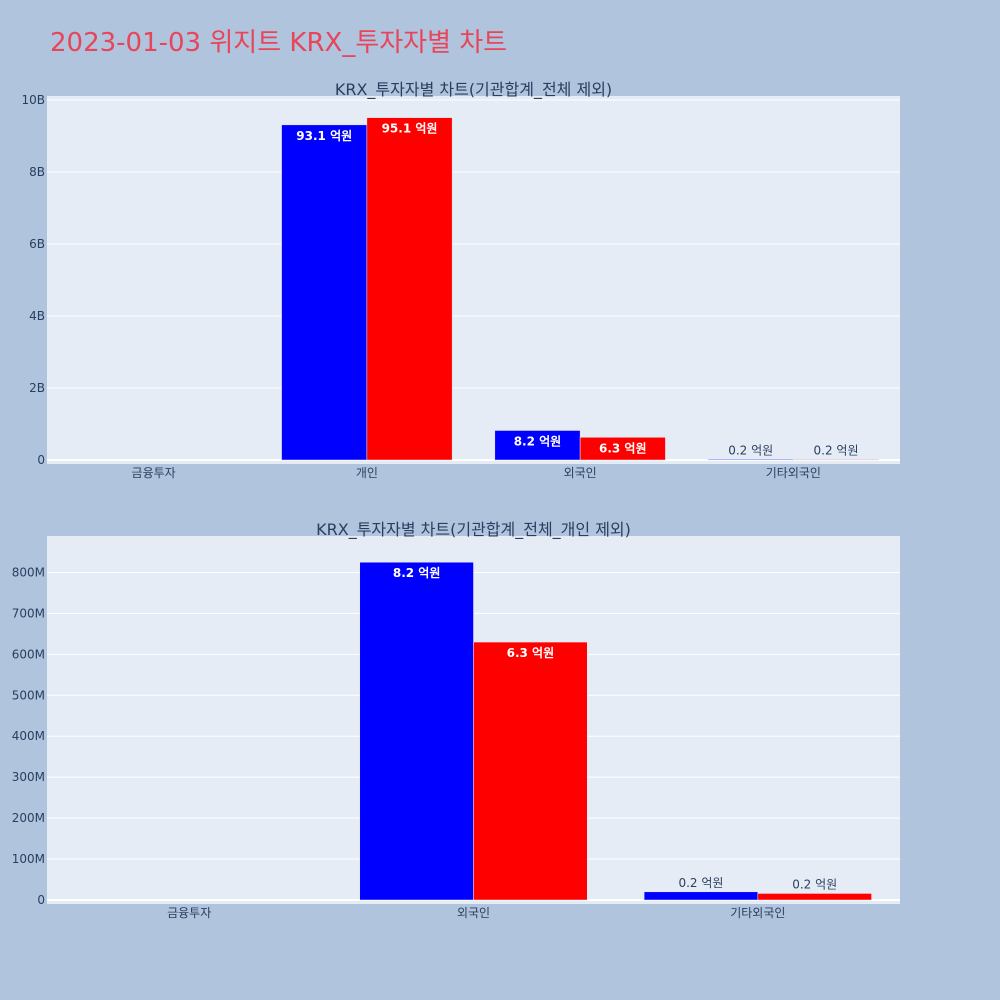 The height and width of the screenshot is (1000, 1000). I want to click on chart-title: KRX_투자자별 차트(기관합계_전체_개인 제외), so click(473, 530).